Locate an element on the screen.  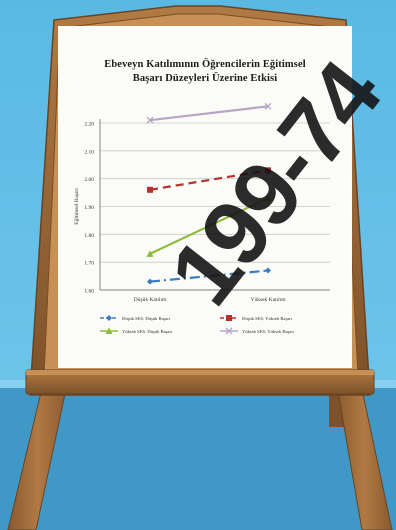
x-tick-label: Düşük Katılım is located at coordinates (150, 300).